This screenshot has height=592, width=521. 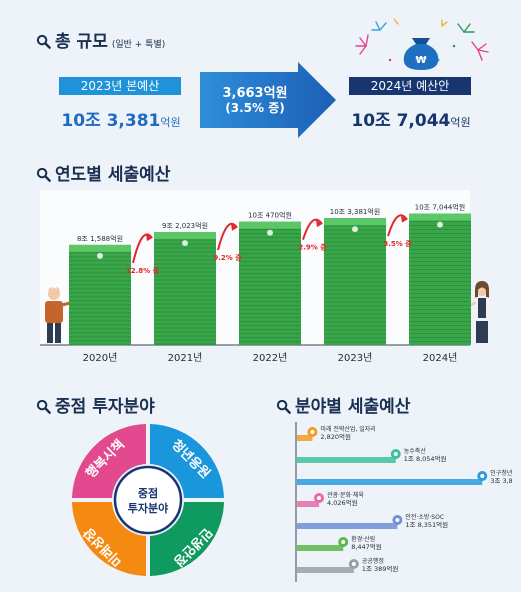 What do you see at coordinates (335, 436) in the screenshot?
I see `field-bar-value: 2,820억원` at bounding box center [335, 436].